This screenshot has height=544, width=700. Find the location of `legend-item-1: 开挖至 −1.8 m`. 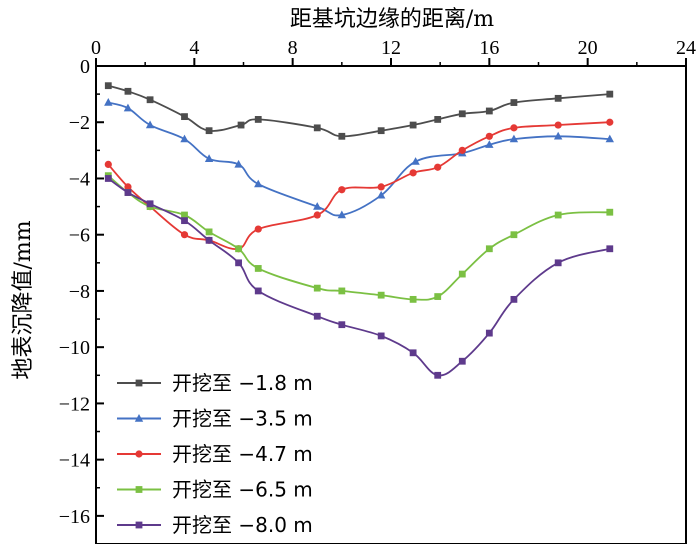

legend-item-1: 开挖至 −1.8 m is located at coordinates (215, 383).